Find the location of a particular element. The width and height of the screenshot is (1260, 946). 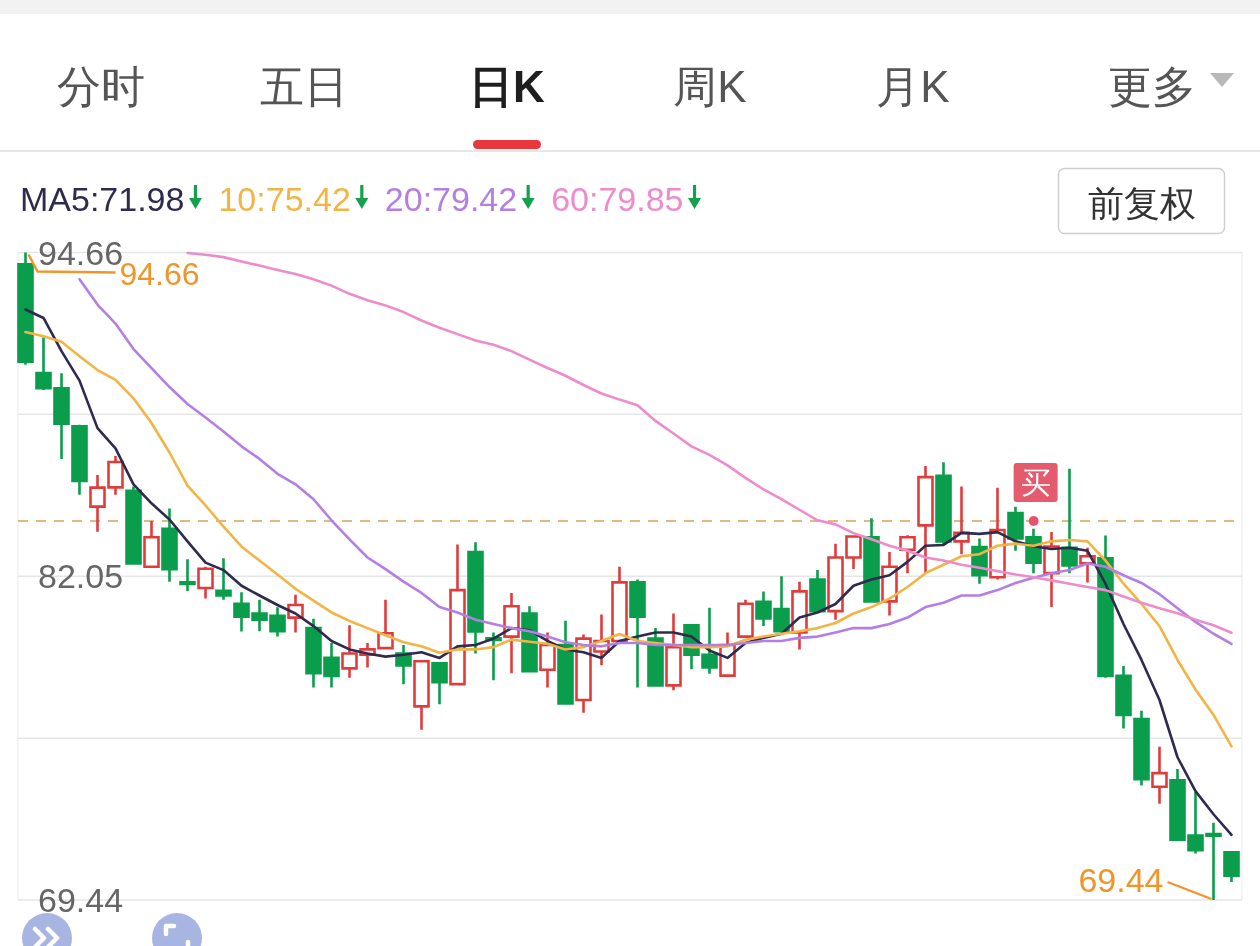

text: 周K is located at coordinates (710, 86).